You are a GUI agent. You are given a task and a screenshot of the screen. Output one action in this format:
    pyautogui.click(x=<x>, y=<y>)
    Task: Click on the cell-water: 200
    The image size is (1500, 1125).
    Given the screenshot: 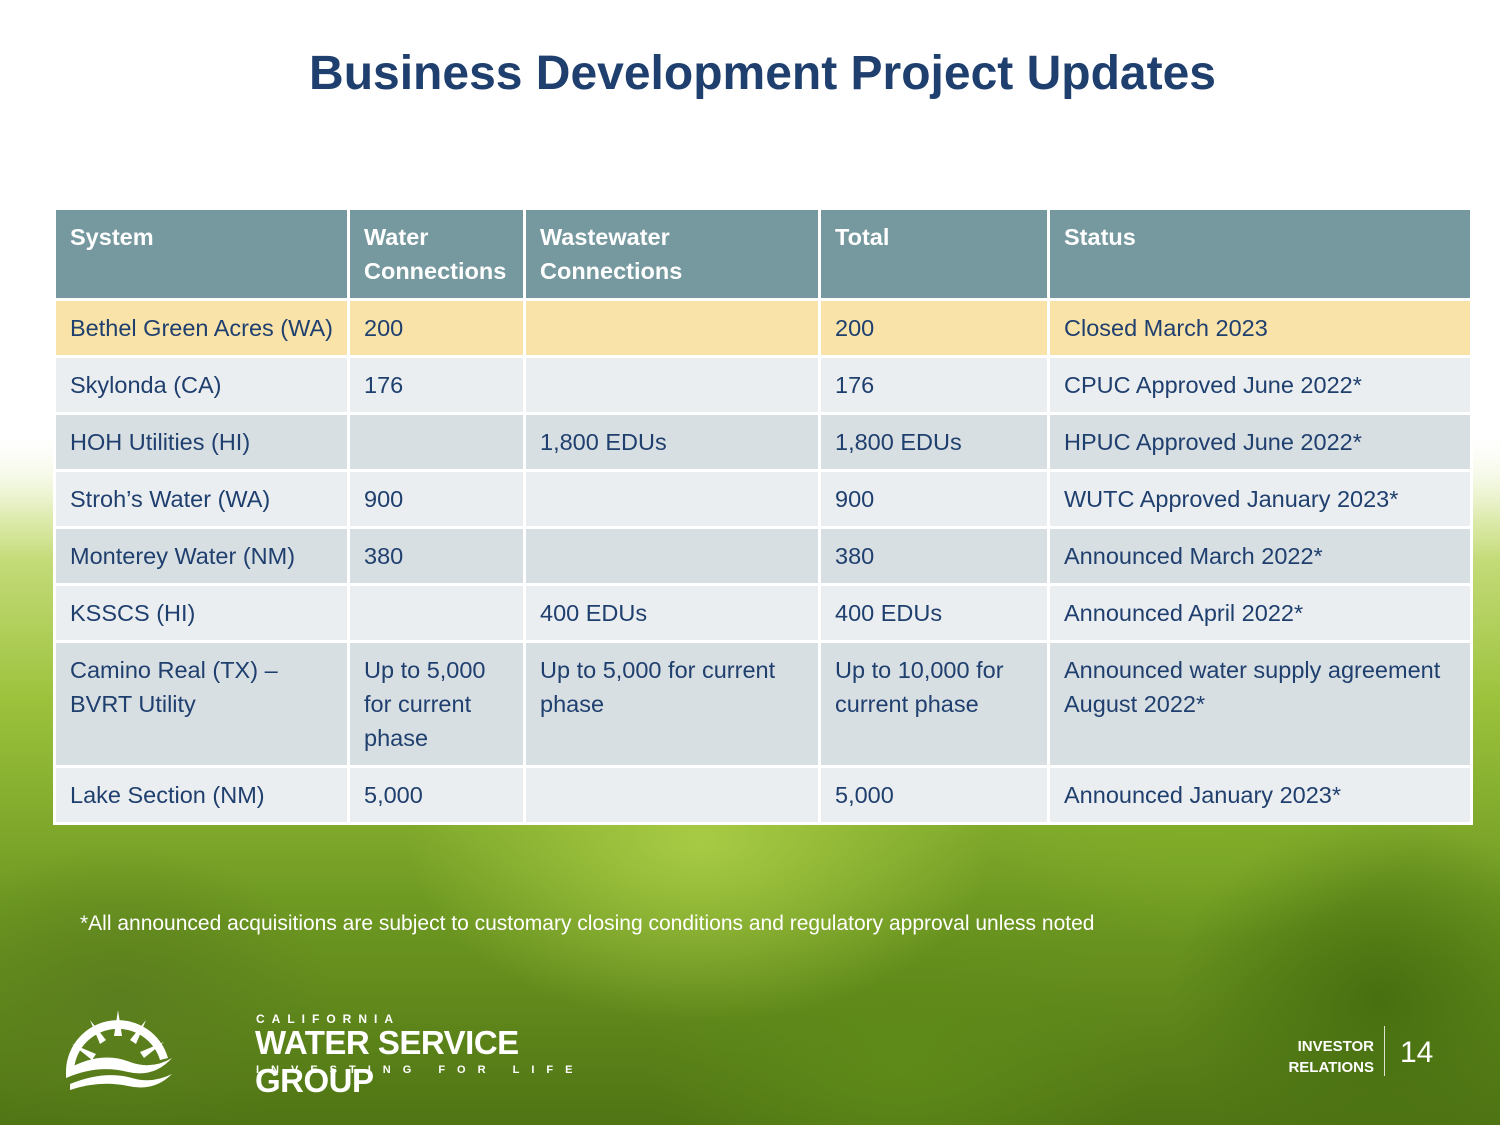 What is the action you would take?
    pyautogui.click(x=436, y=328)
    